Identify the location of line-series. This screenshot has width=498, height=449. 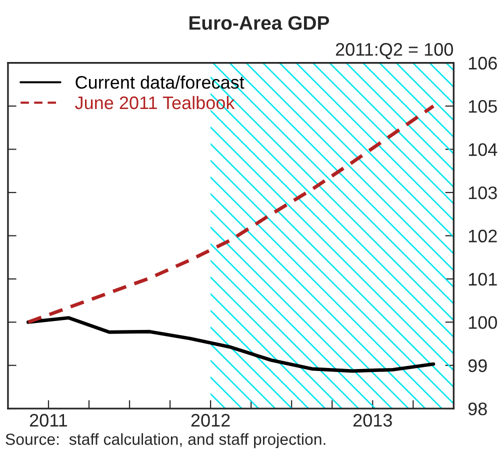
(231, 344).